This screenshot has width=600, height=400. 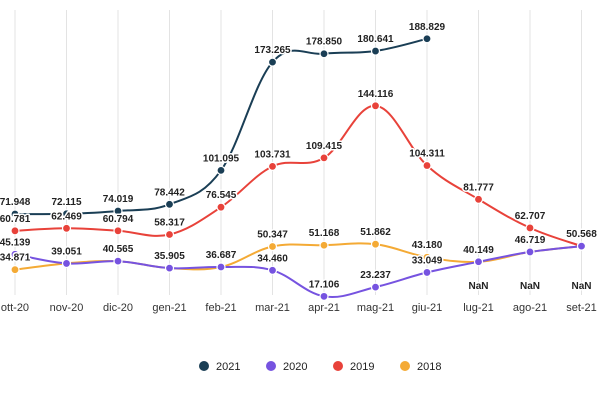 I want to click on legend-item-2018: 2018, so click(x=420, y=367).